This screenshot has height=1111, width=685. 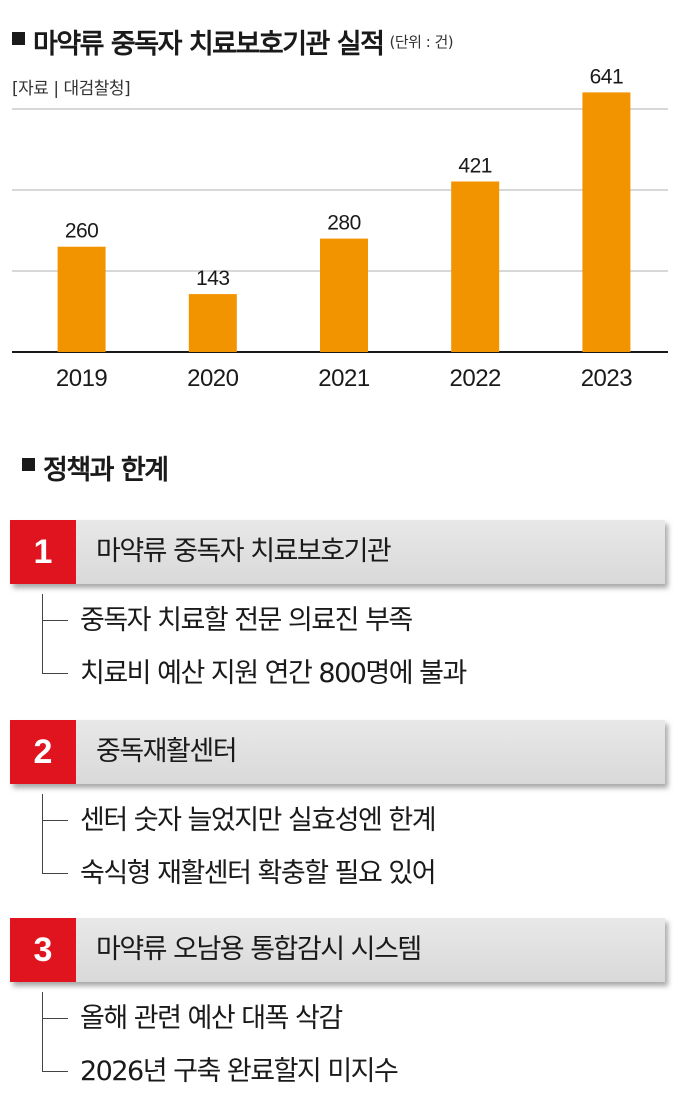 I want to click on chart-header: 마약류 중독자 치료보호기관 실적 (단위 : 건), so click(x=233, y=42).